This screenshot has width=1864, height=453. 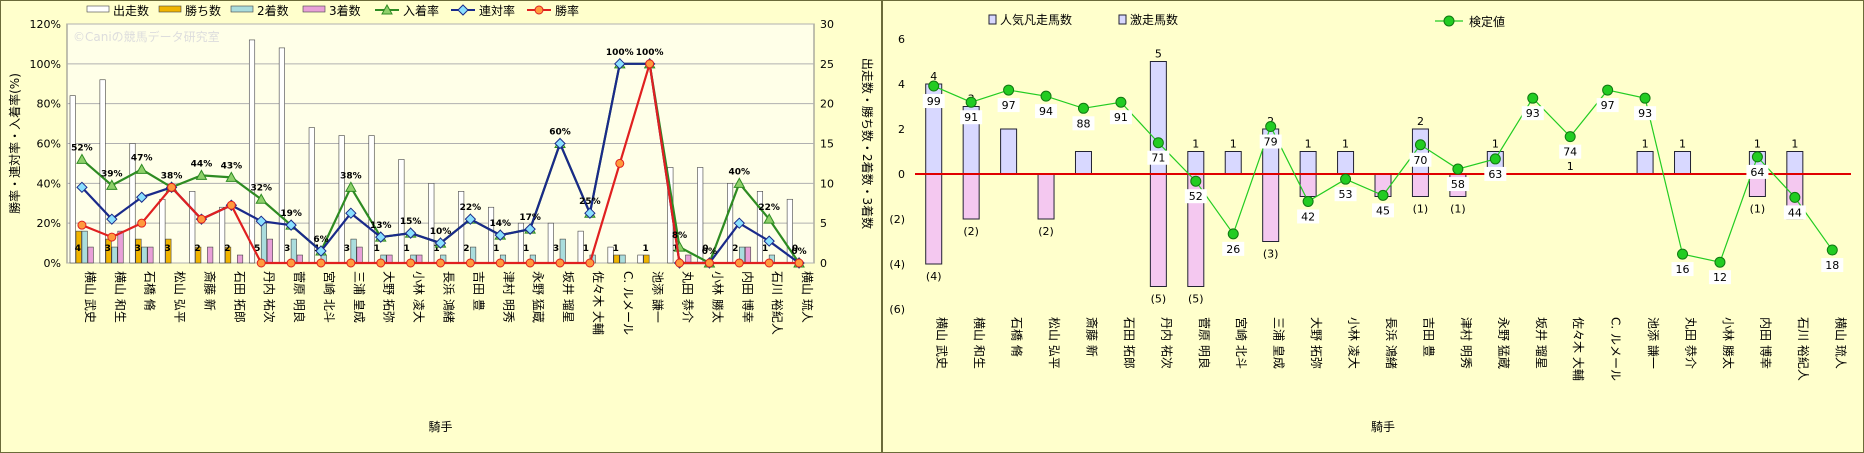 I want to click on category-label: 坂井 瑠星, so click(x=568, y=297).